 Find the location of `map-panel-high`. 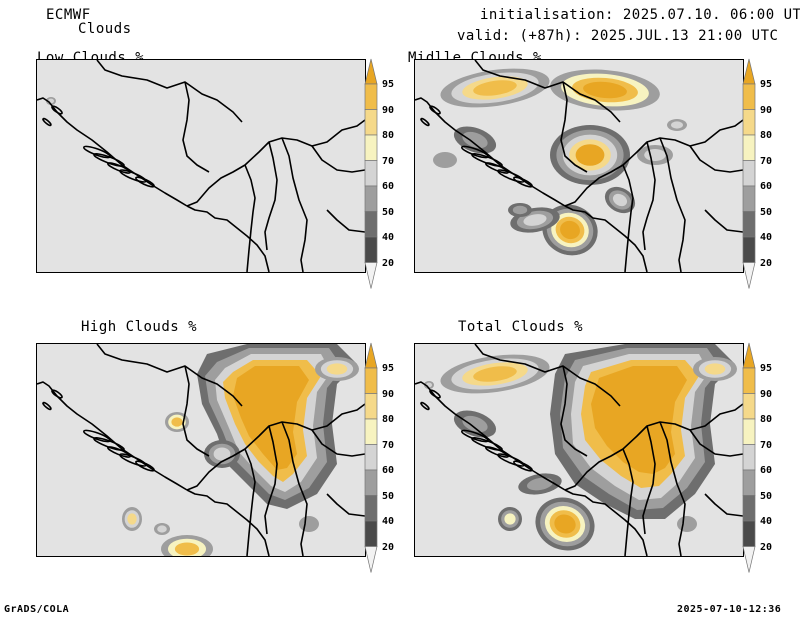

map-panel-high is located at coordinates (201, 450).